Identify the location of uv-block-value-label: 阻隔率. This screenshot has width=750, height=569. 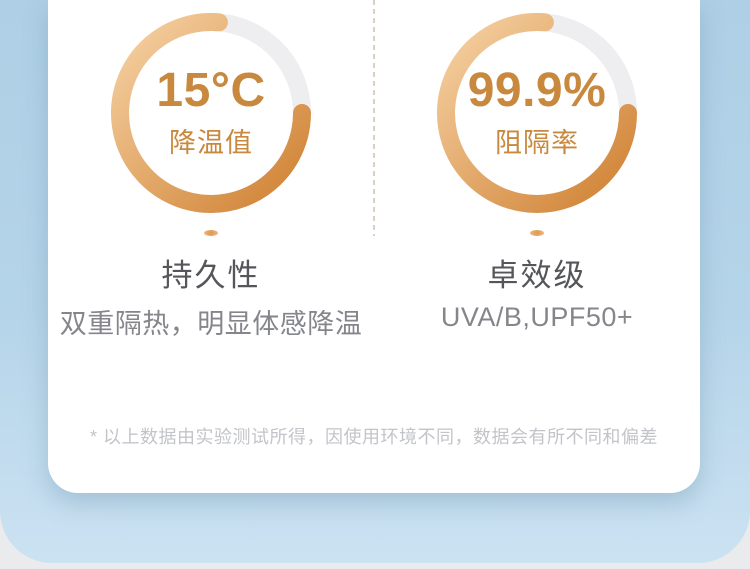
(537, 143).